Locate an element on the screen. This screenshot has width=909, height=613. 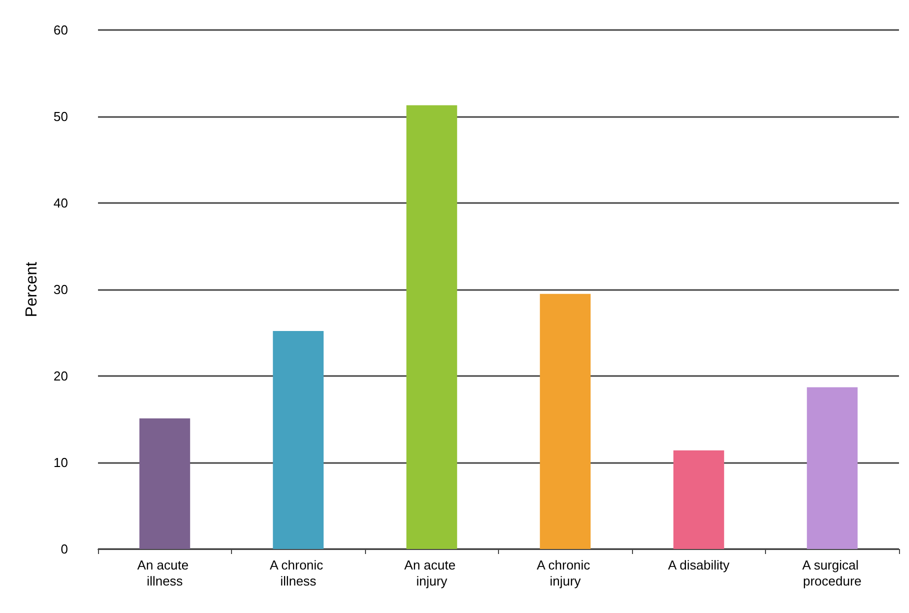
y-tick-label: 60 is located at coordinates (61, 30).